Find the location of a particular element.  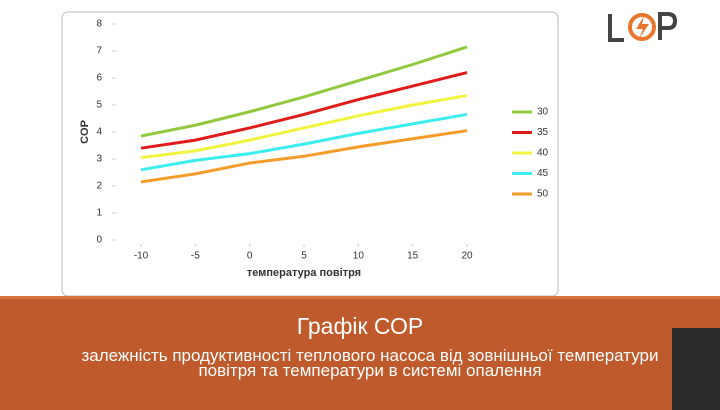

x-tick-label: 0 is located at coordinates (250, 256).